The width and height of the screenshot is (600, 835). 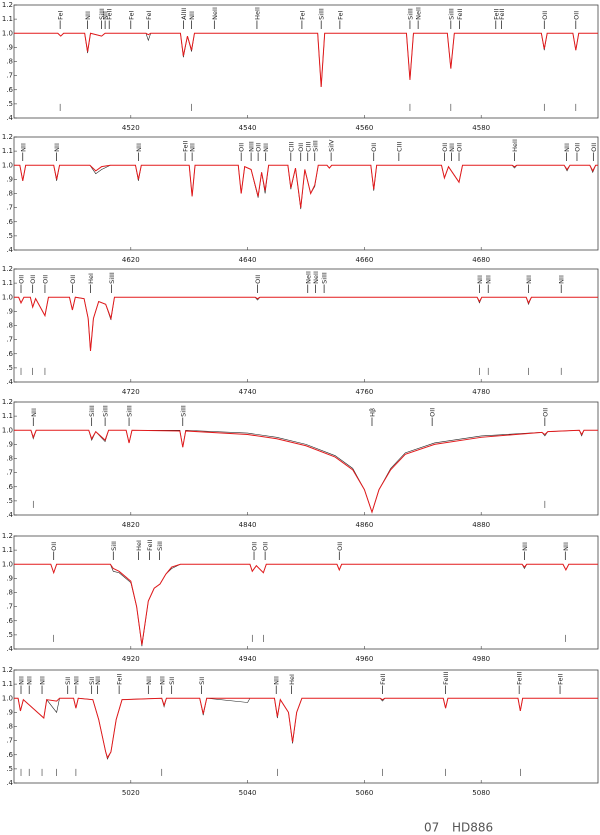 What do you see at coordinates (248, 793) in the screenshot?
I see `x-tick-label: 5040` at bounding box center [248, 793].